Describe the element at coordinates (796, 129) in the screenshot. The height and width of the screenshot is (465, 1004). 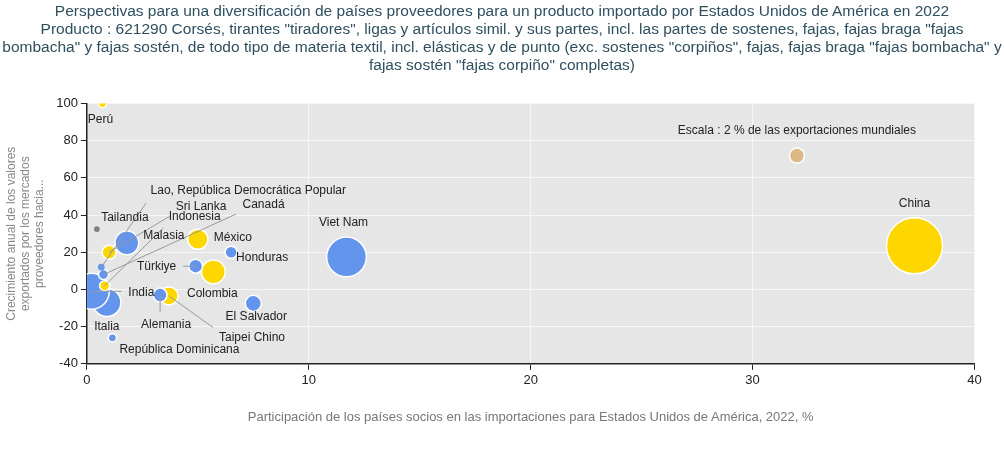
I see `legend-label: Escala : 2 % de las exportaciones mundiales` at that location.